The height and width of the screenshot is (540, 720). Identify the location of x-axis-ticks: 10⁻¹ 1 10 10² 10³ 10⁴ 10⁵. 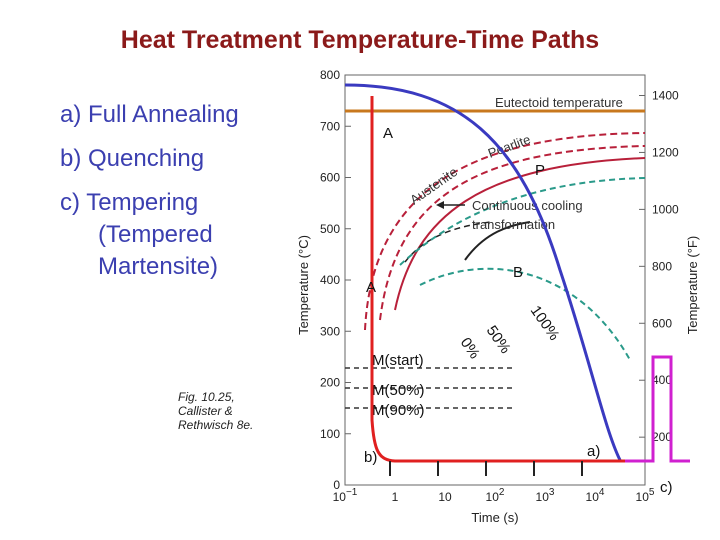
(494, 495).